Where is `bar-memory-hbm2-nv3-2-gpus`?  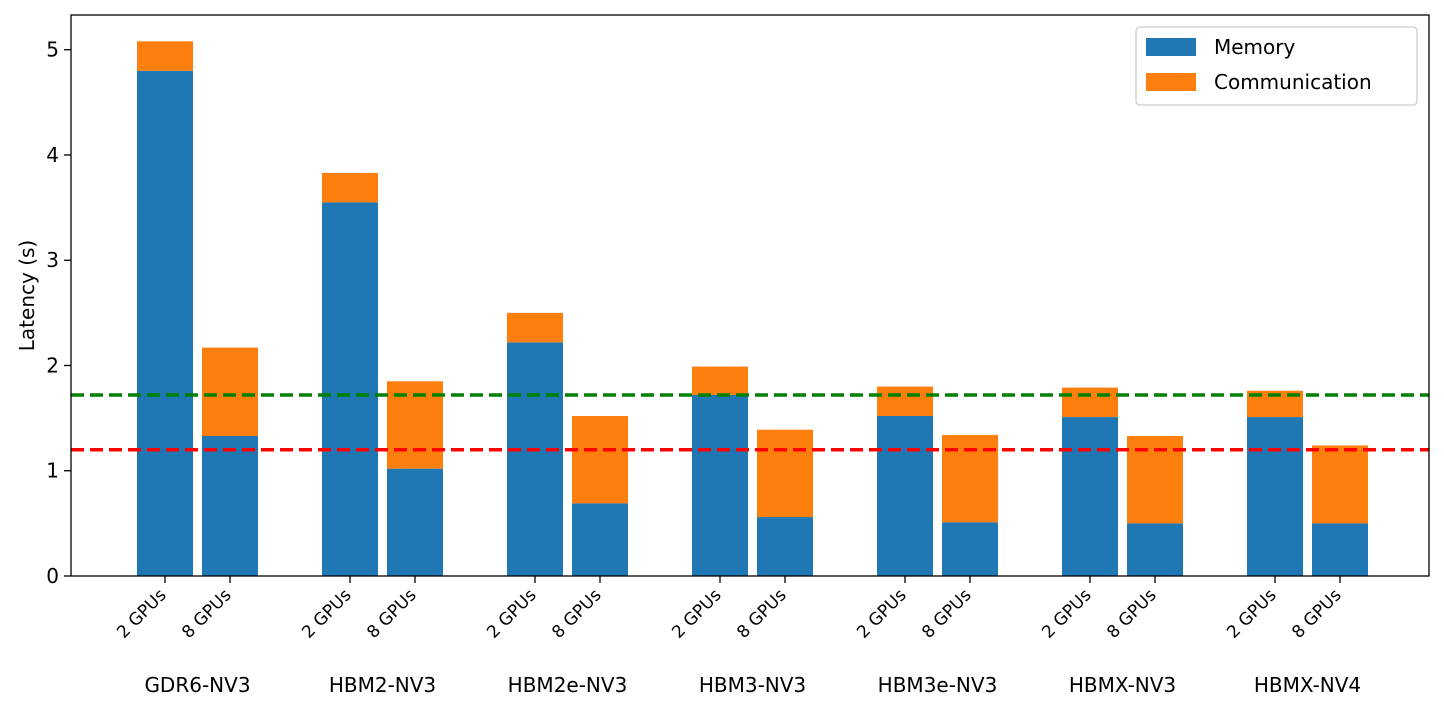
bar-memory-hbm2-nv3-2-gpus is located at coordinates (350, 389).